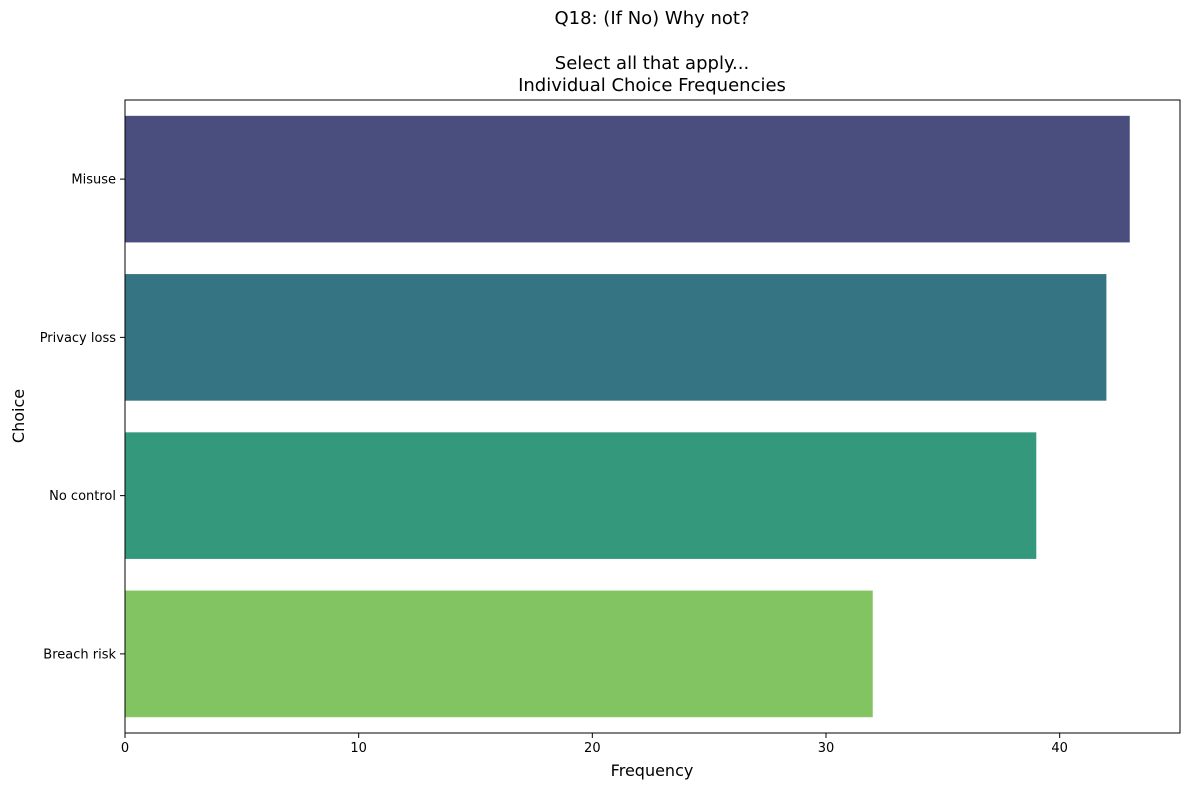 This screenshot has height=790, width=1189. What do you see at coordinates (82, 496) in the screenshot?
I see `y-tick-label: No control` at bounding box center [82, 496].